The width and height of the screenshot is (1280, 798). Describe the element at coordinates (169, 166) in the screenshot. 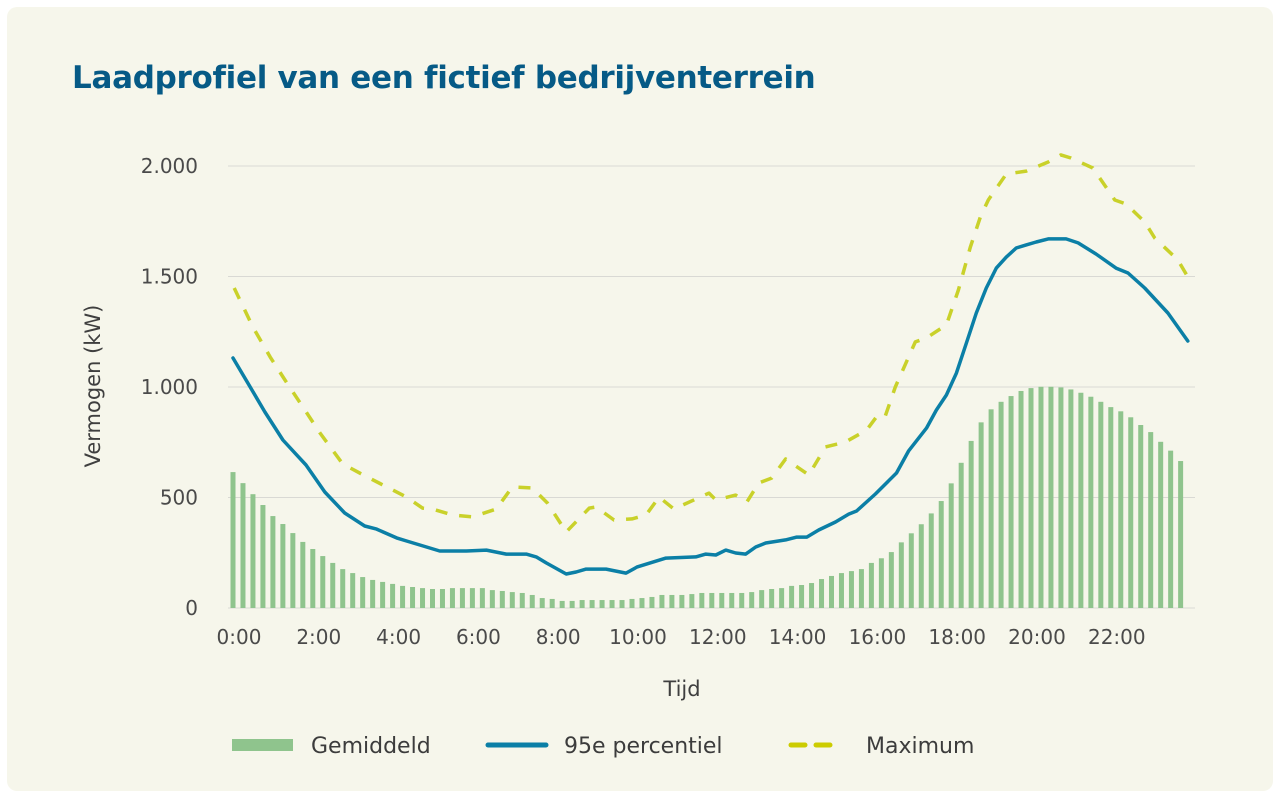

I see `y-tick-label: 2.000` at that location.